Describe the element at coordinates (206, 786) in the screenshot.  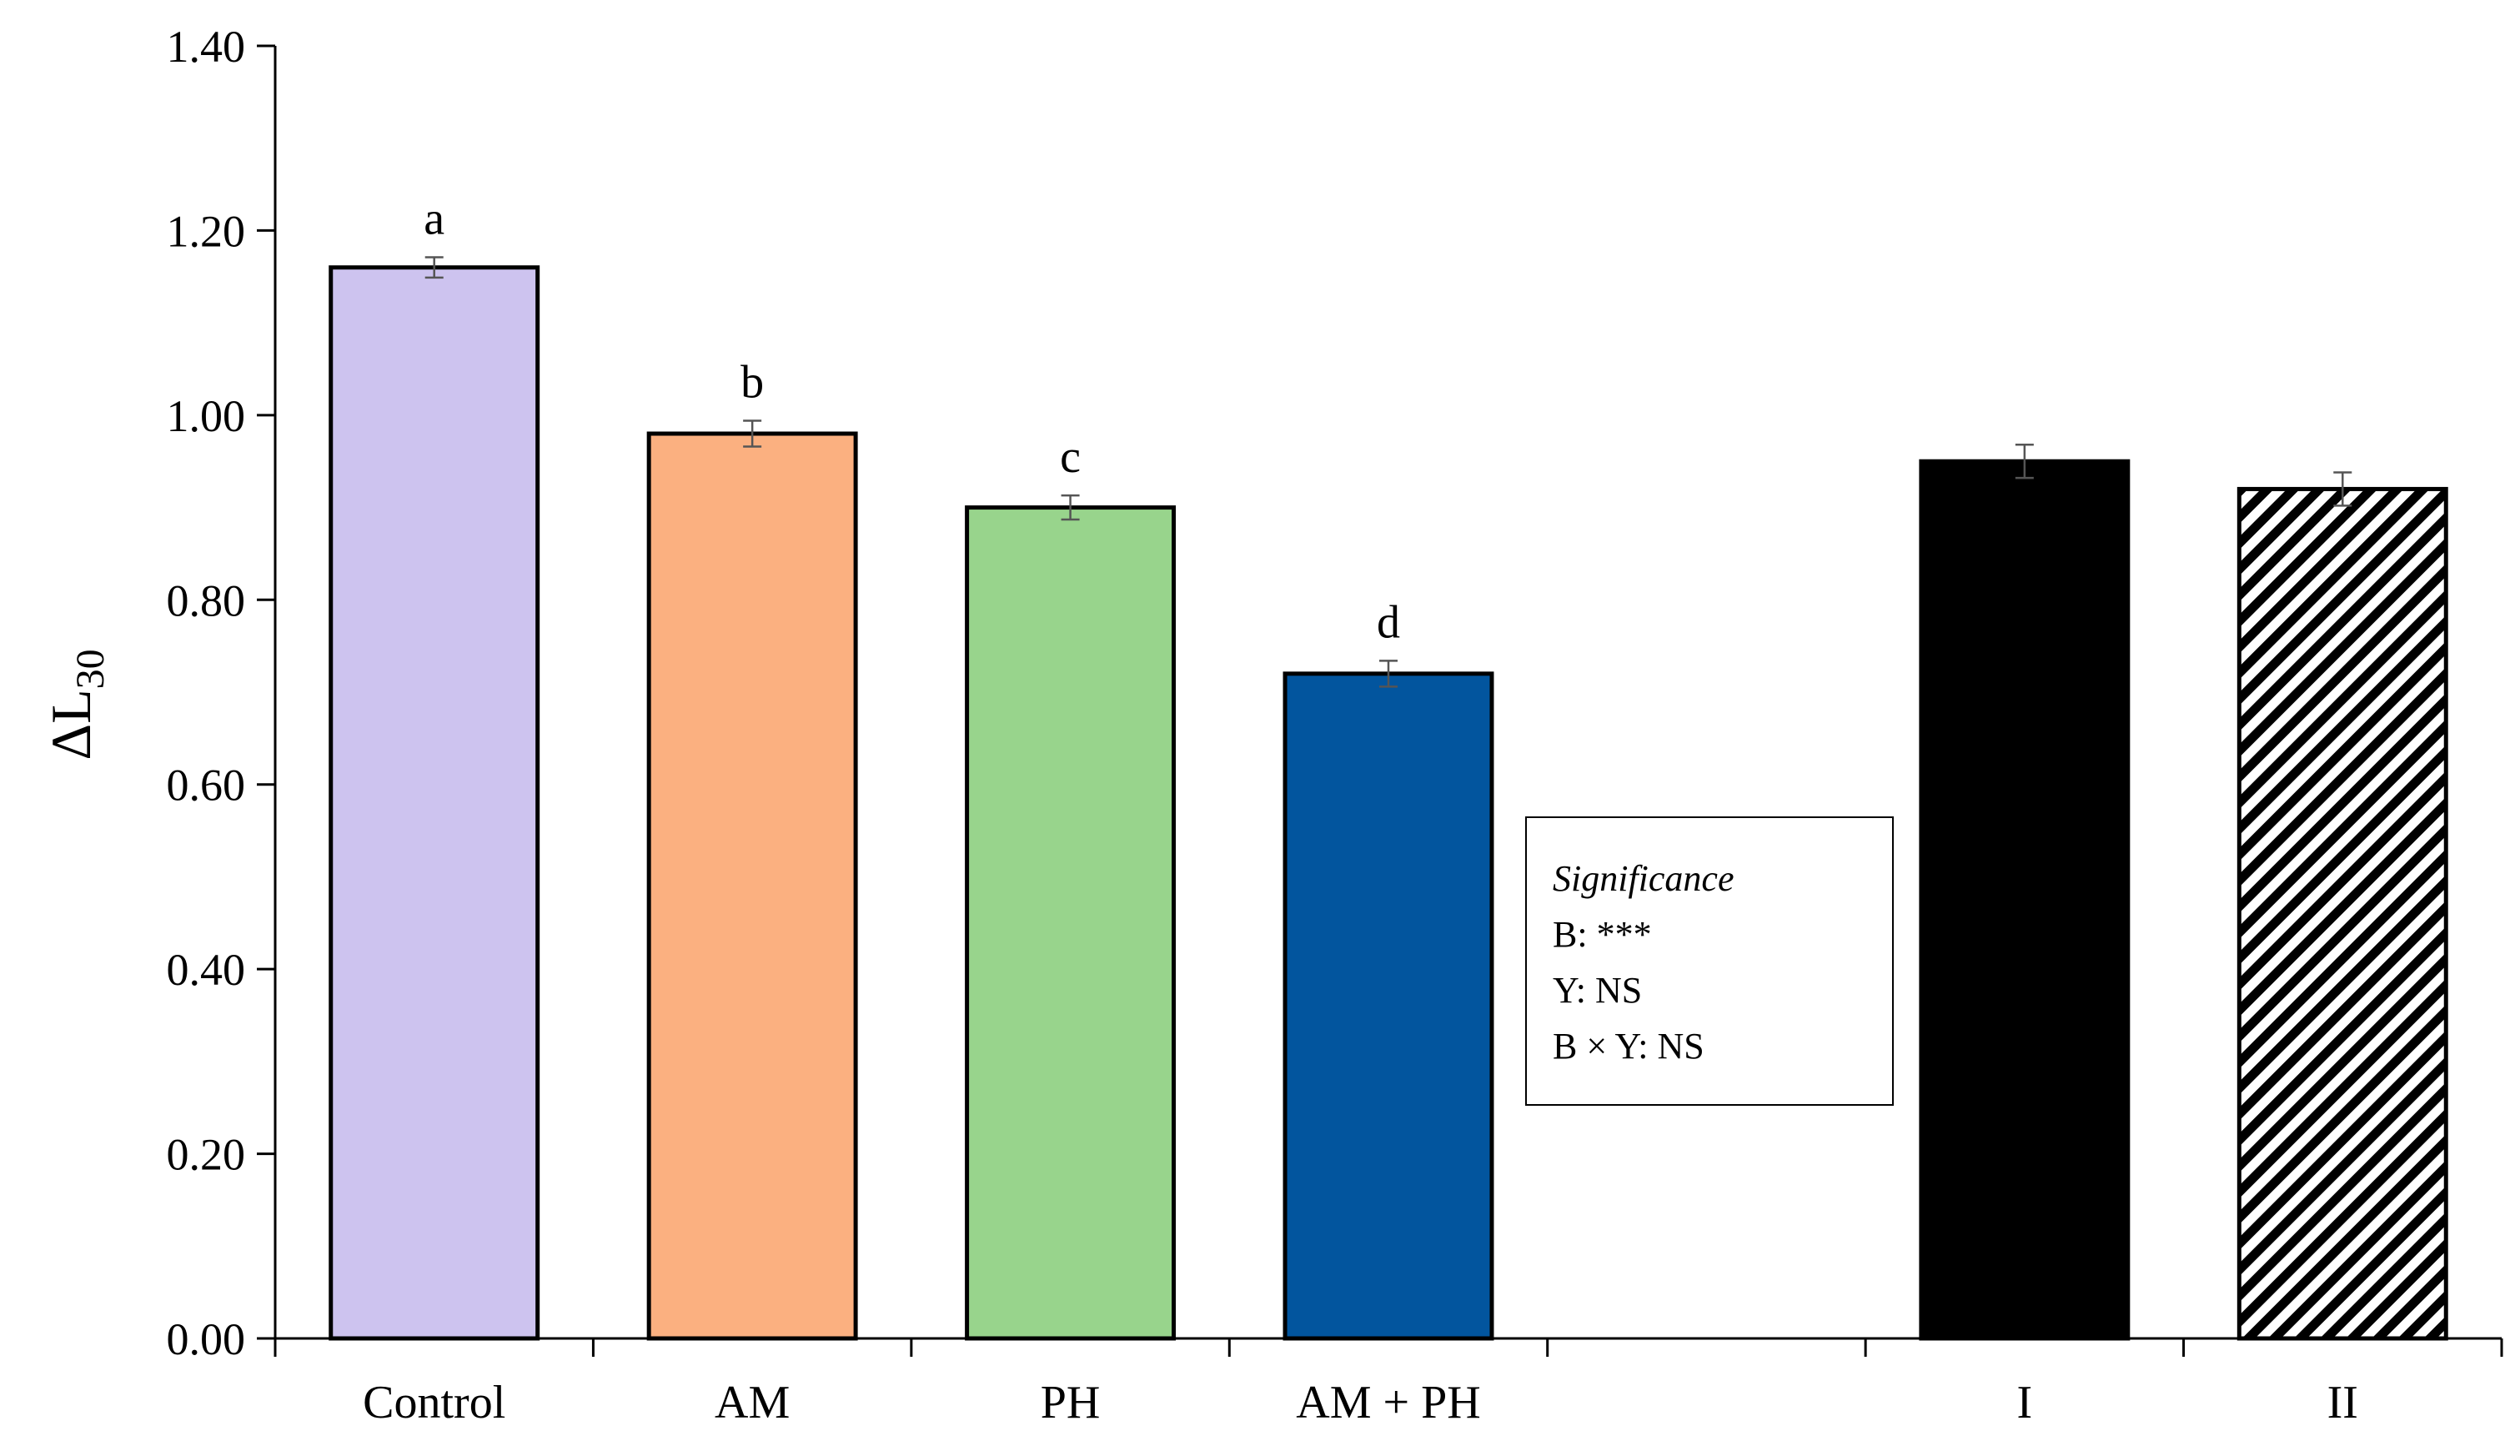
I see `y-tick-label: 0.60` at that location.